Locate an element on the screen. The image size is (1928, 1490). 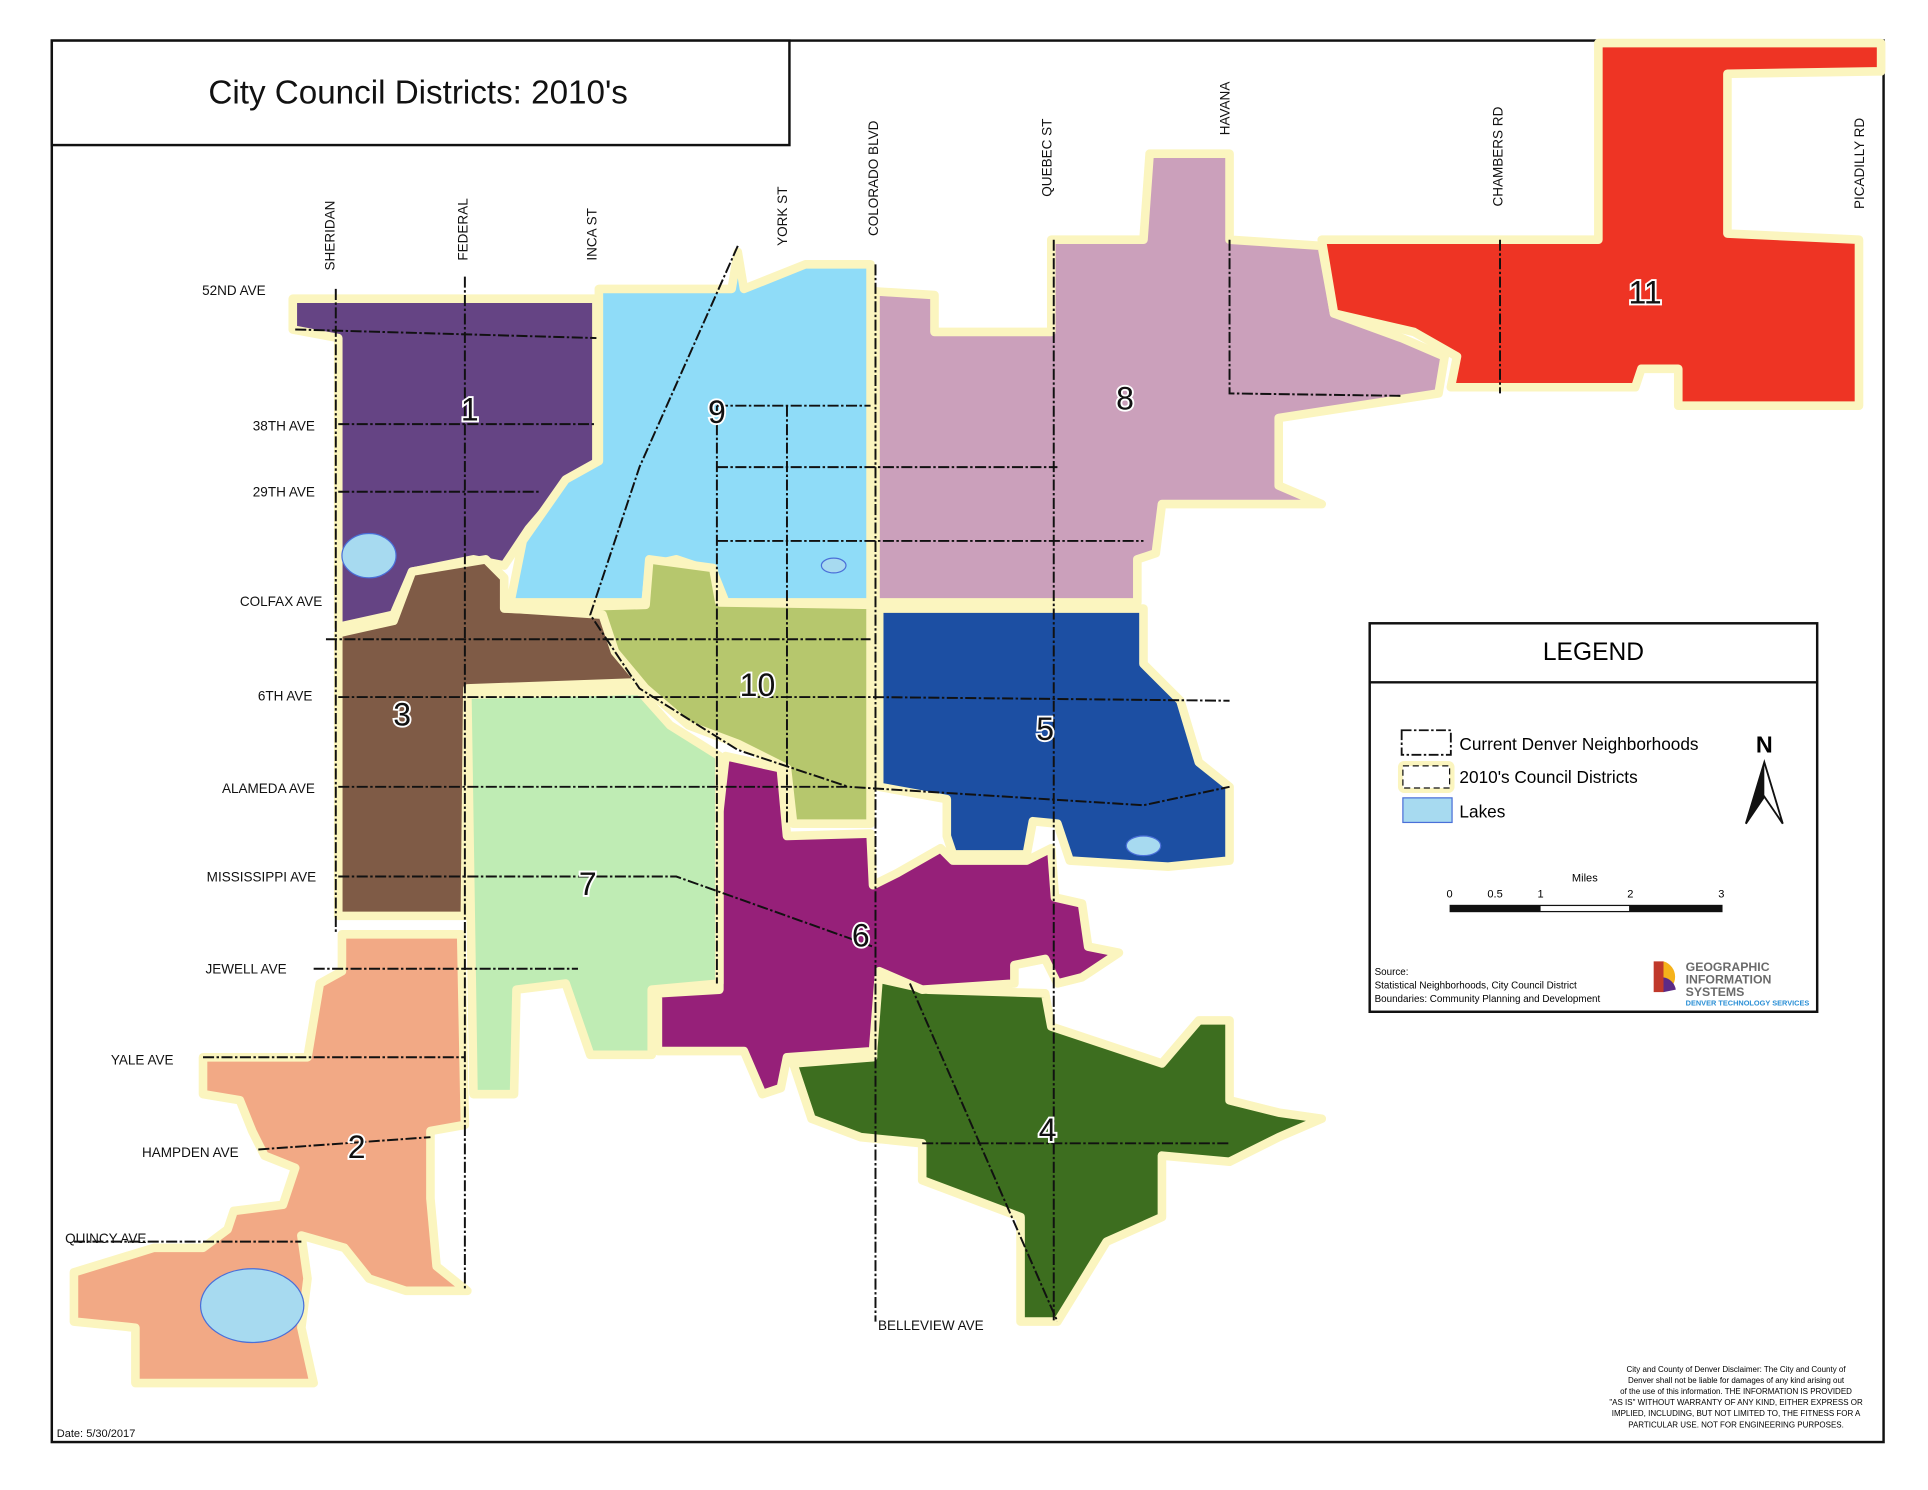
district-number: 7 is located at coordinates (588, 884).